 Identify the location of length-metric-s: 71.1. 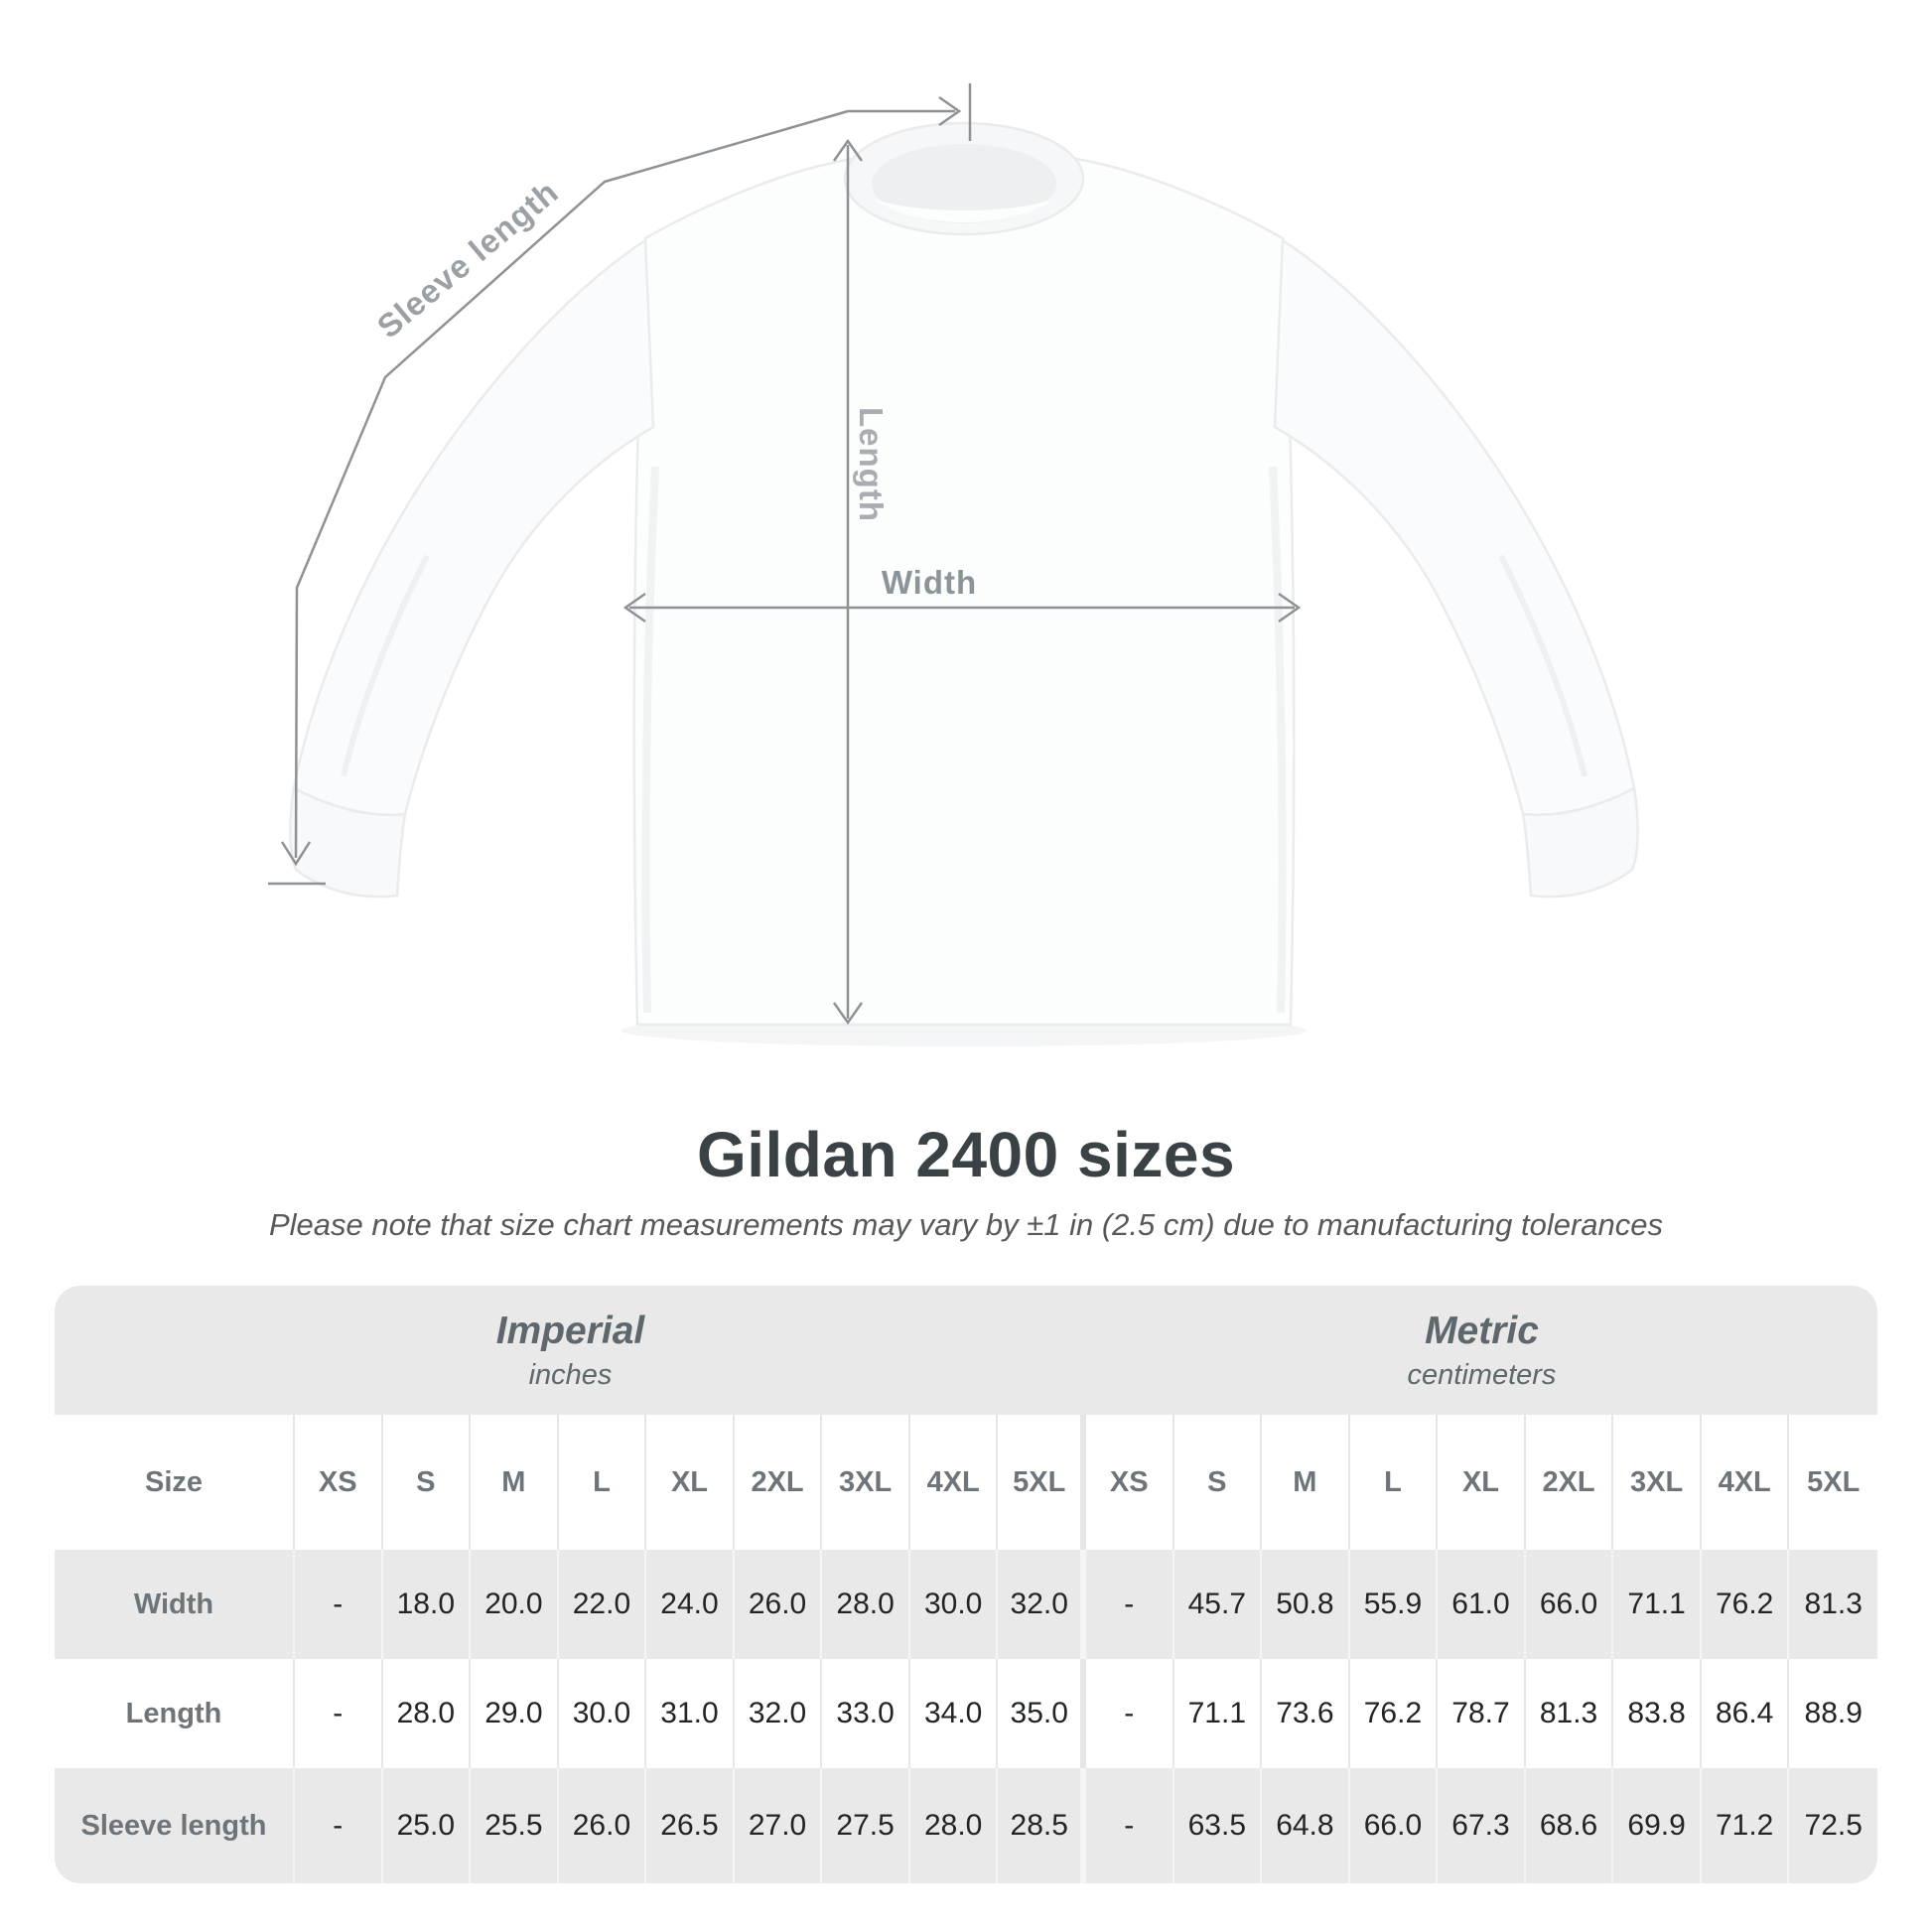
(1218, 1714).